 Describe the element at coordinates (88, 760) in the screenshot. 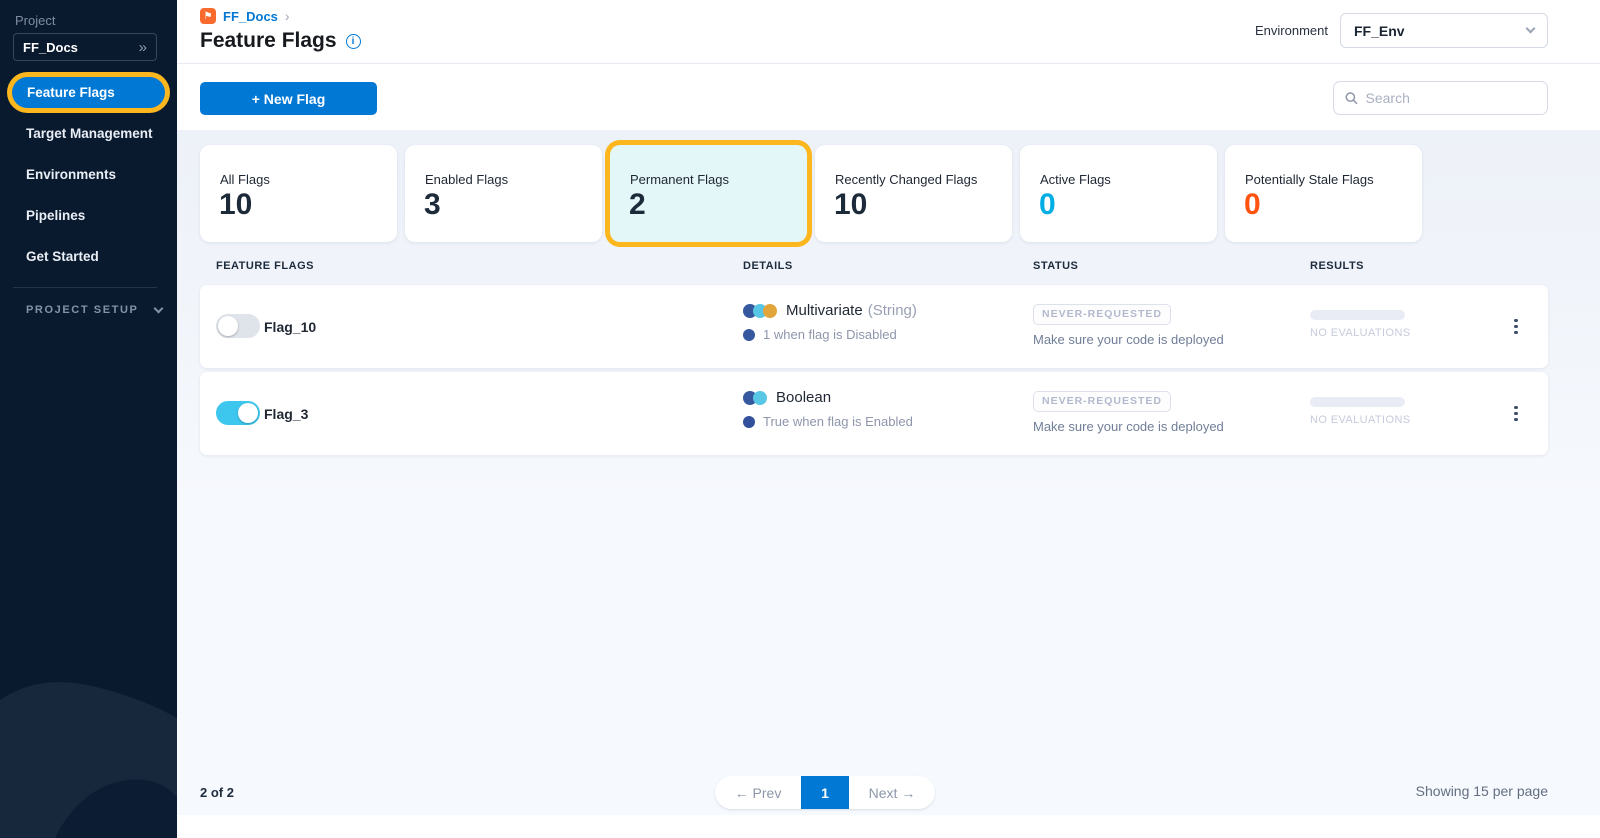

I see `sidebar-decoration` at that location.